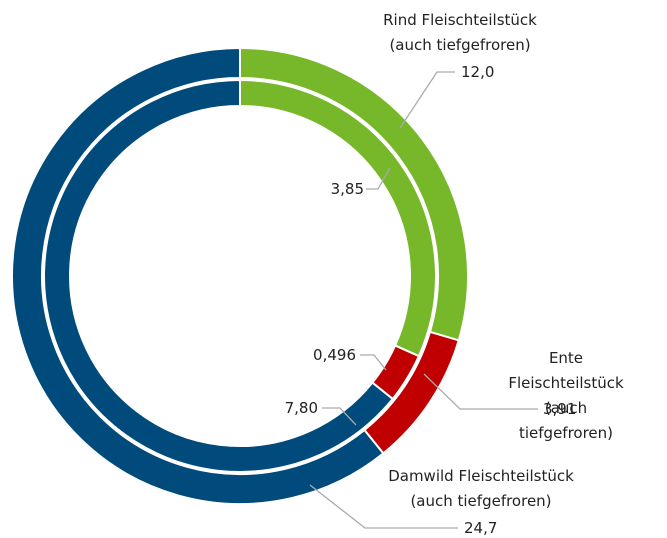 The height and width of the screenshot is (538, 667). I want to click on value-label: 3,91, so click(560, 409).